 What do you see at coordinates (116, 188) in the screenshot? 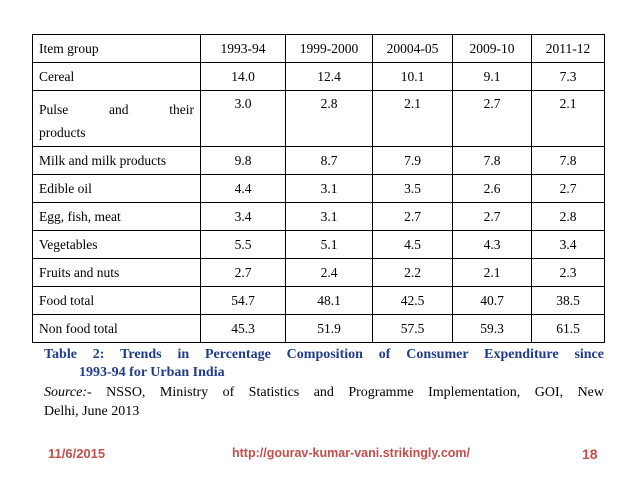
I see `row-label: Edible oil` at bounding box center [116, 188].